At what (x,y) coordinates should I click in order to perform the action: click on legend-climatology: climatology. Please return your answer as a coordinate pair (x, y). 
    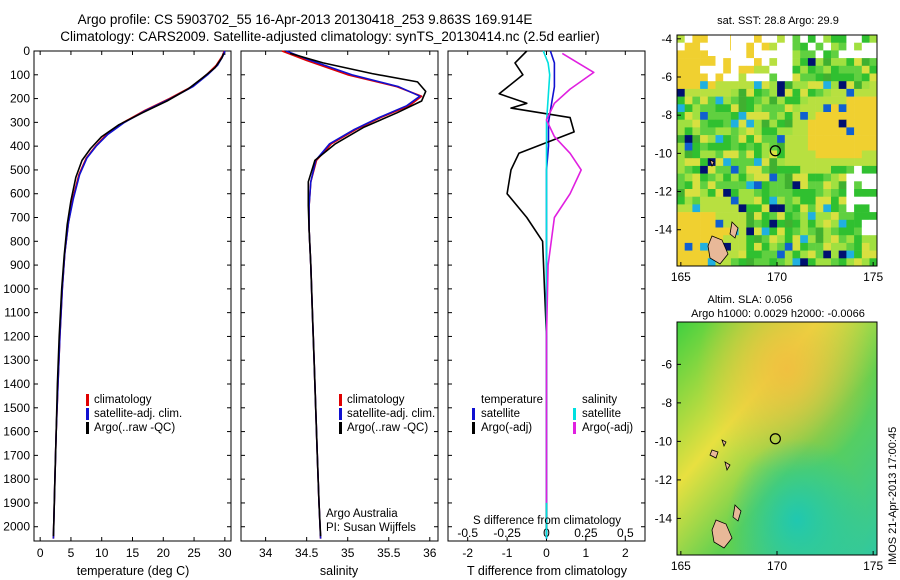
    Looking at the image, I should click on (376, 400).